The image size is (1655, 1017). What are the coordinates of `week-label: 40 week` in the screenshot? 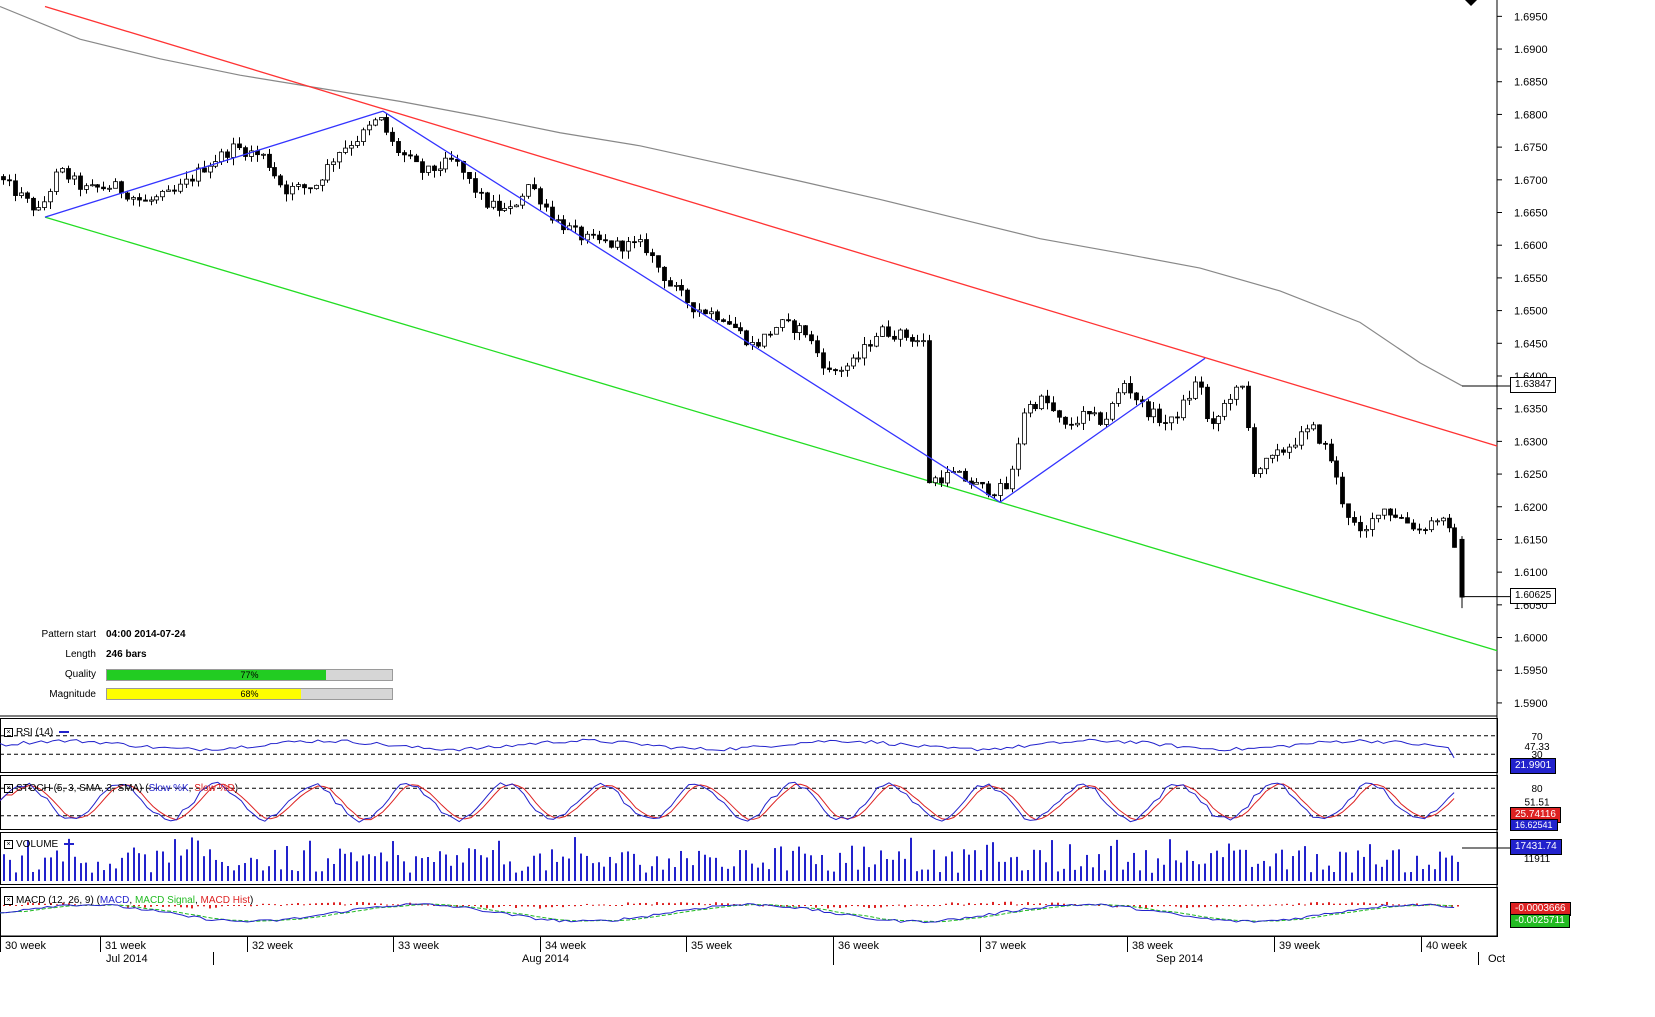 It's located at (1446, 946).